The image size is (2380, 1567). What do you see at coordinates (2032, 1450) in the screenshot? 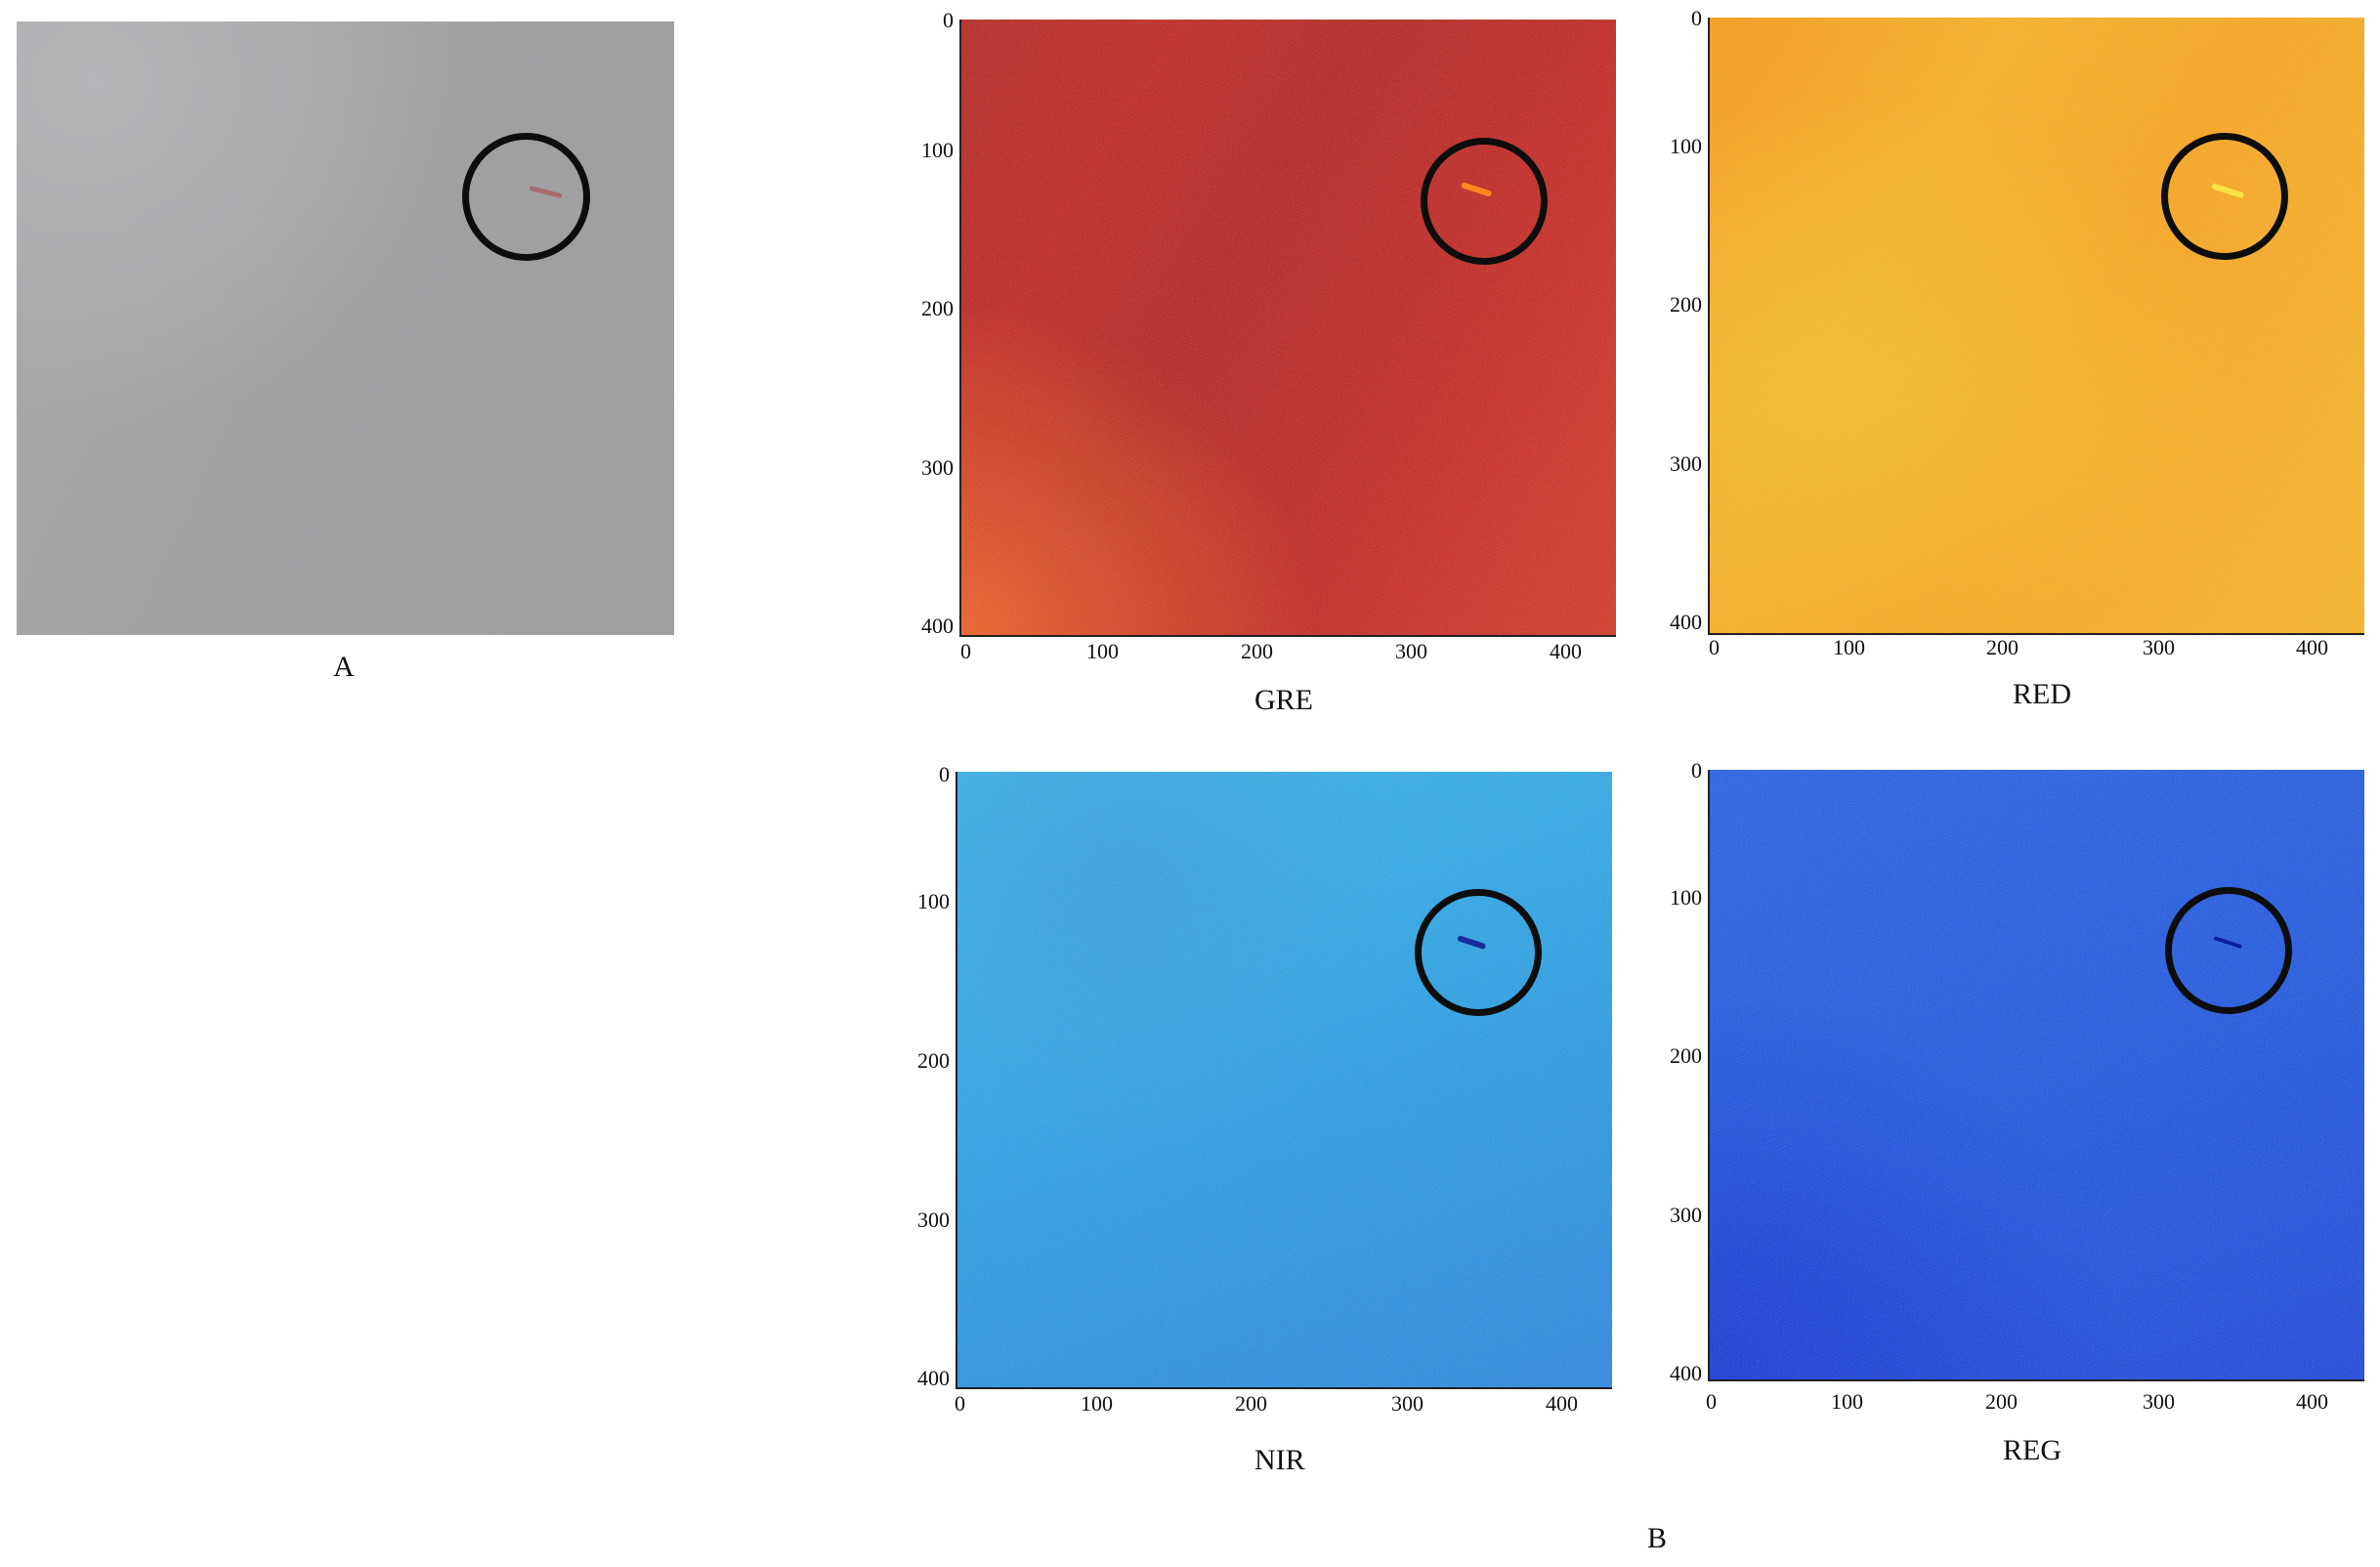
I see `panel-label-reg: REG` at bounding box center [2032, 1450].